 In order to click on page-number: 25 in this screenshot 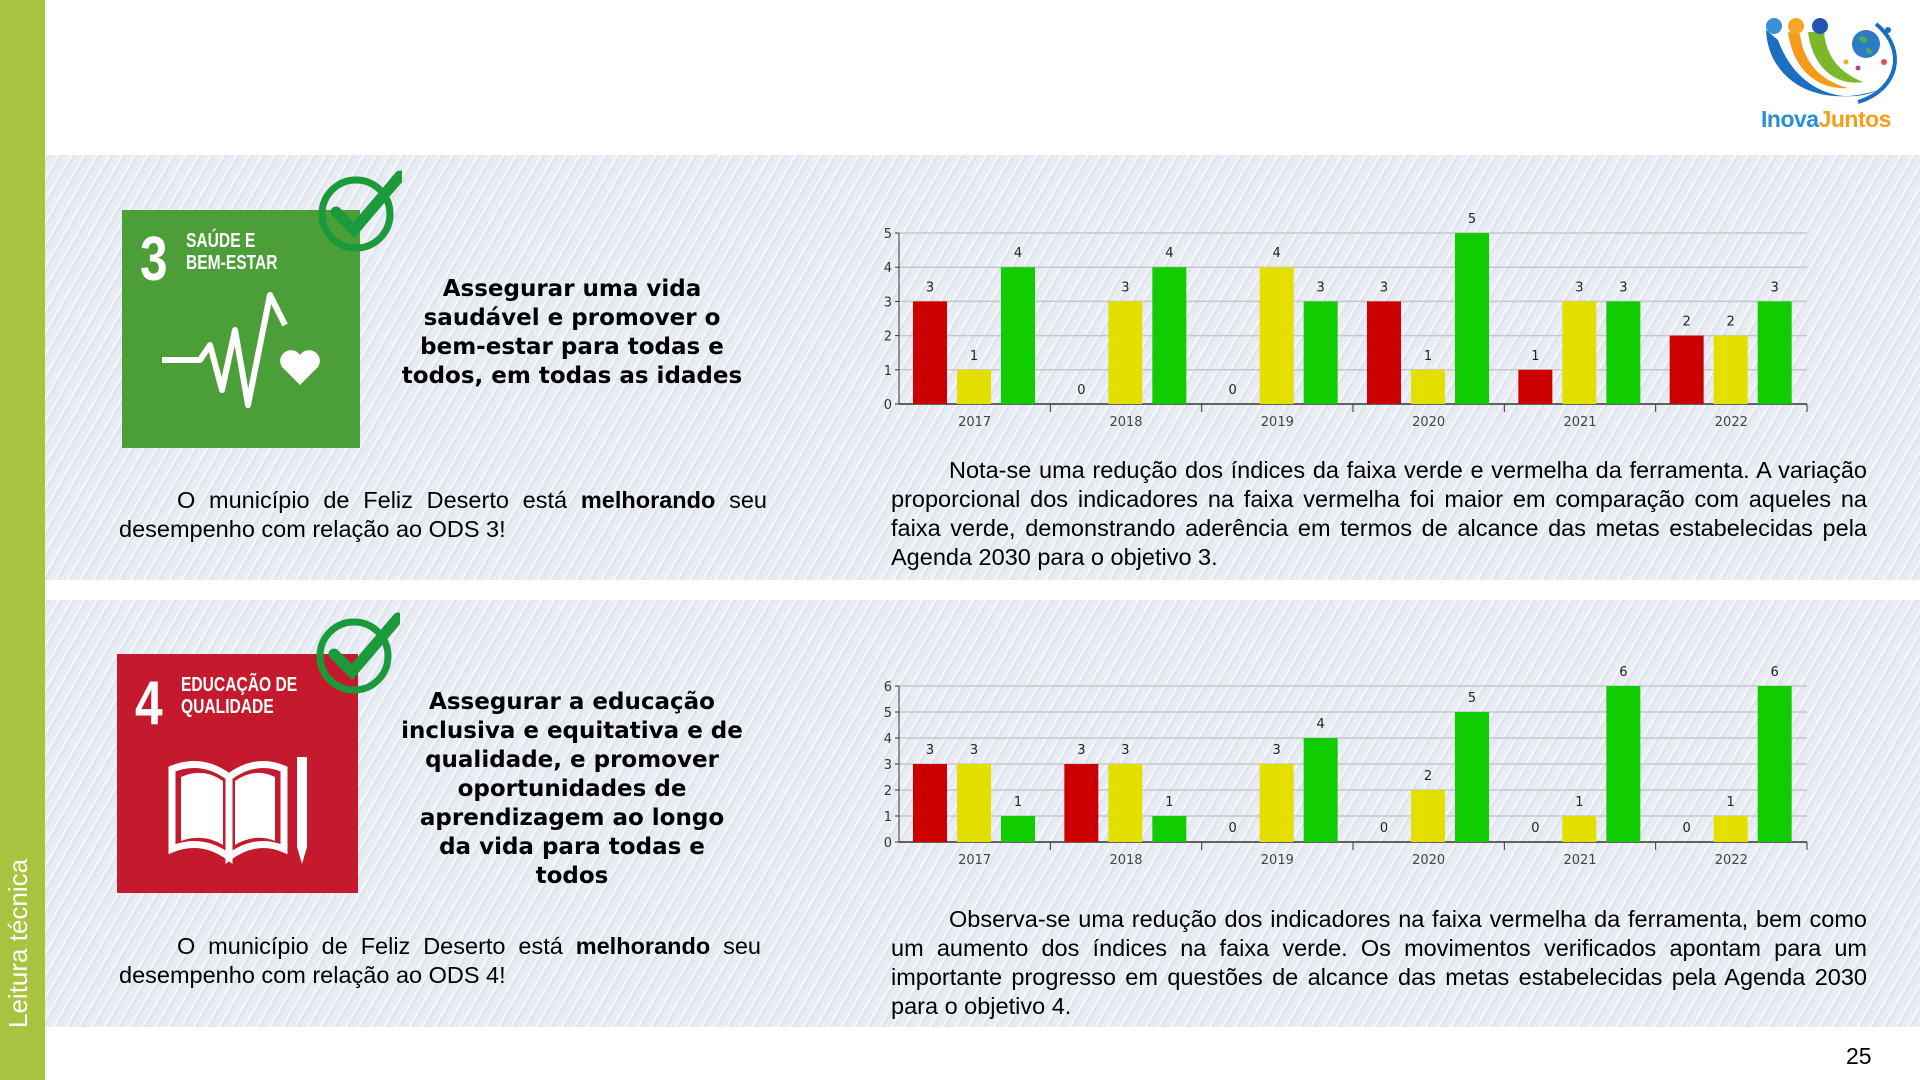, I will do `click(1859, 1056)`.